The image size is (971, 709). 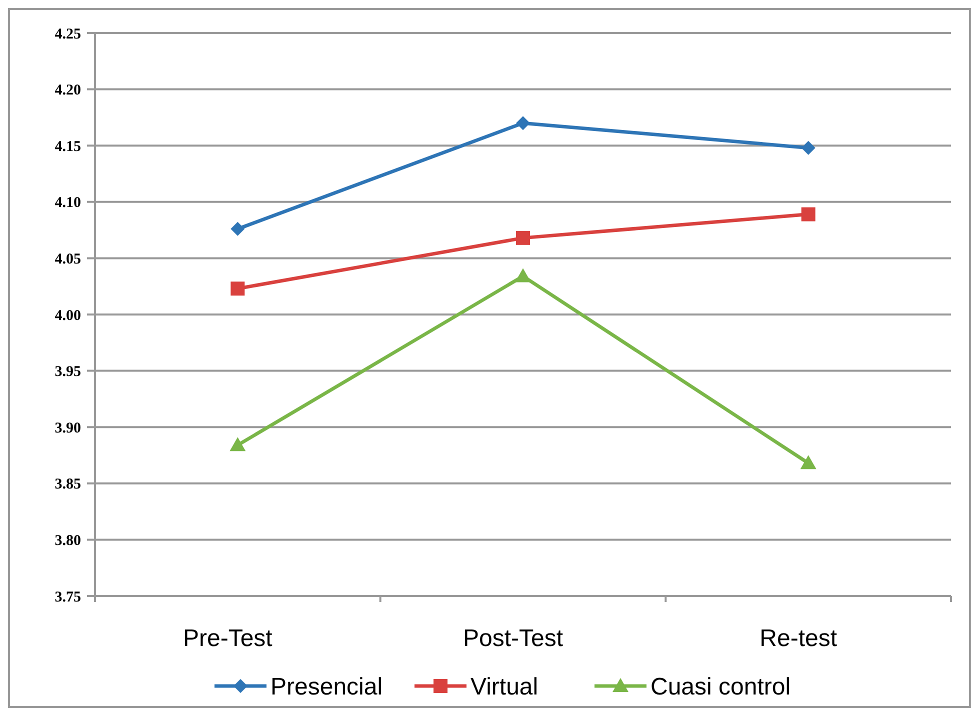 I want to click on legend-label: Cuasi control, so click(x=720, y=686).